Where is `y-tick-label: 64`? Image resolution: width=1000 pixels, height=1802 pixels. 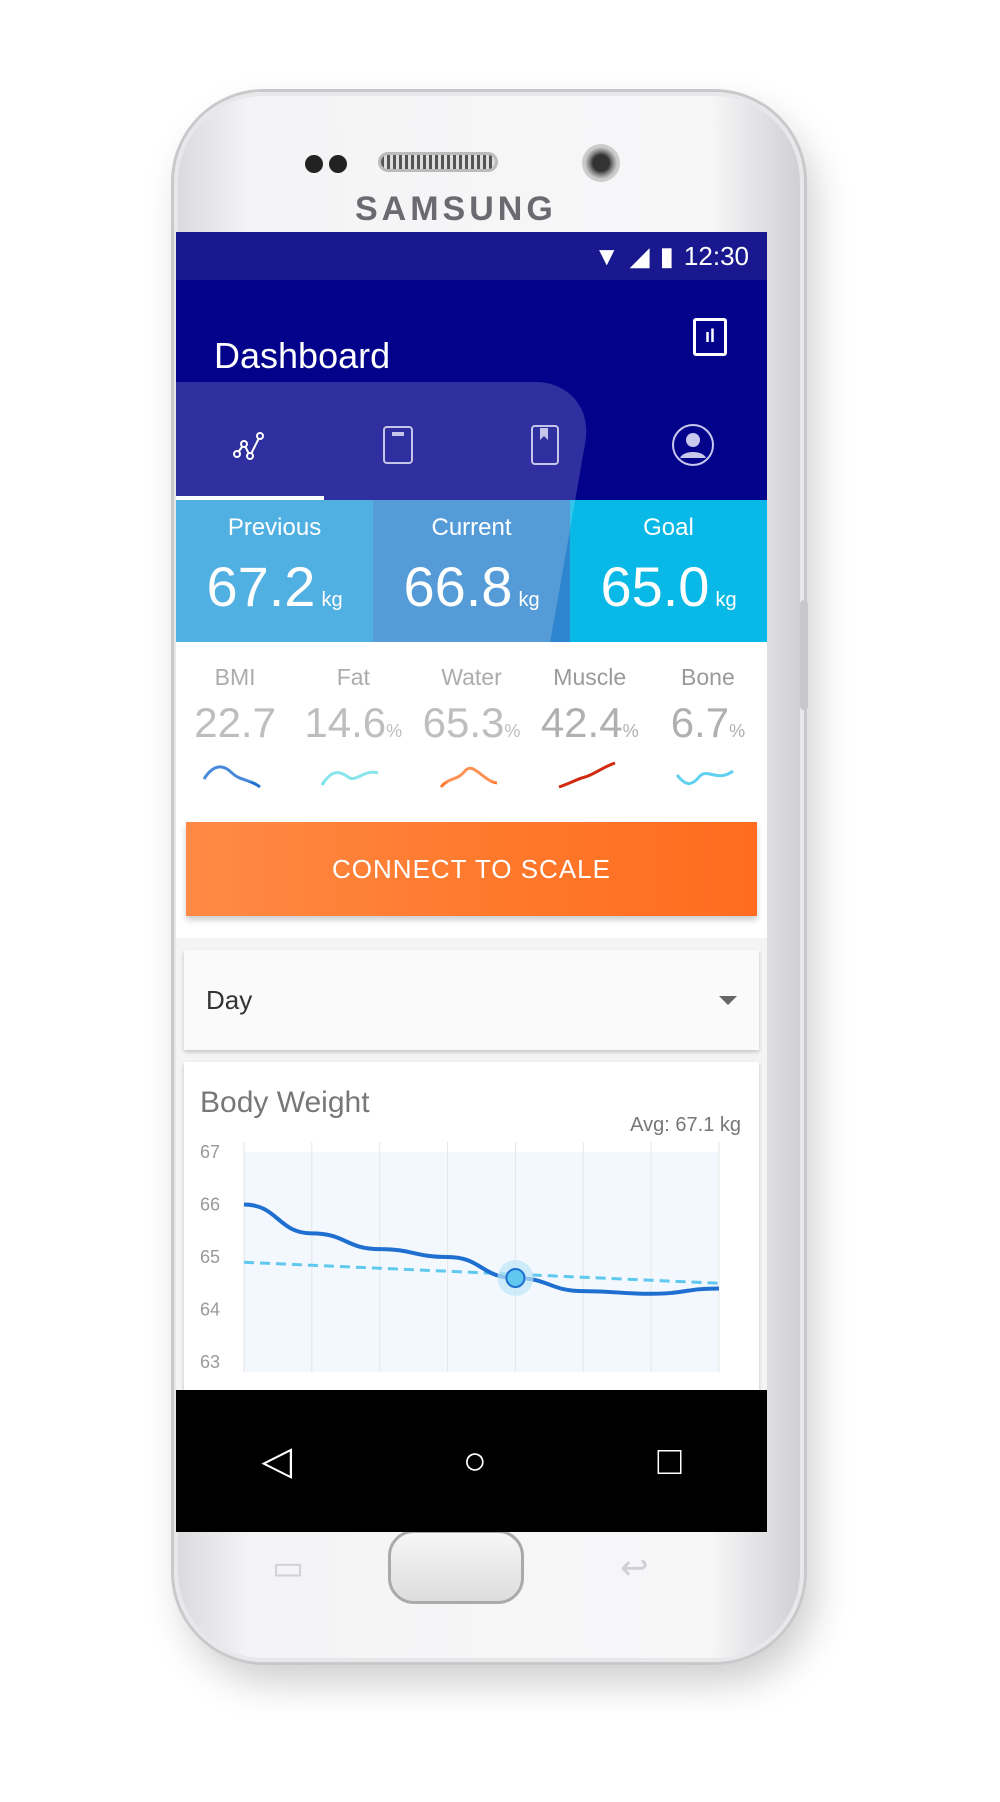
y-tick-label: 64 is located at coordinates (210, 1310).